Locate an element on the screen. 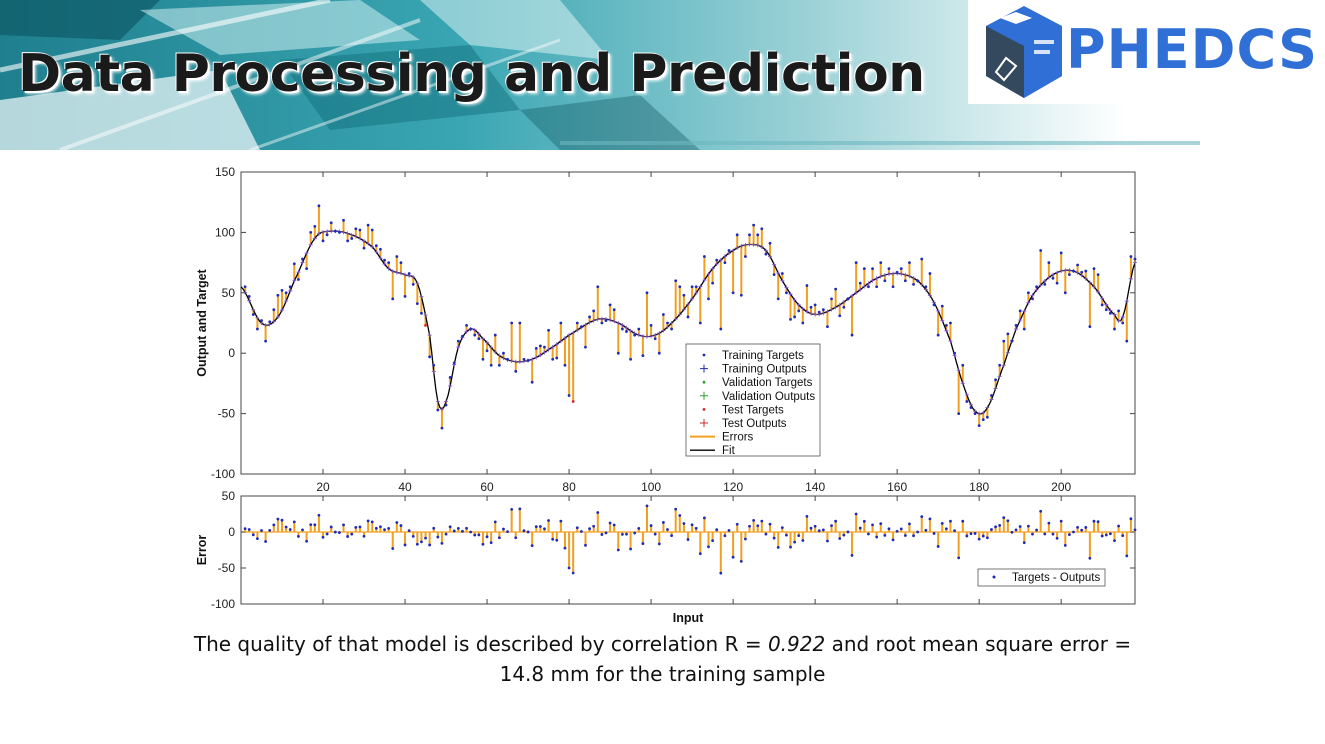  error-legend-label: Targets - Outputs is located at coordinates (1056, 578).